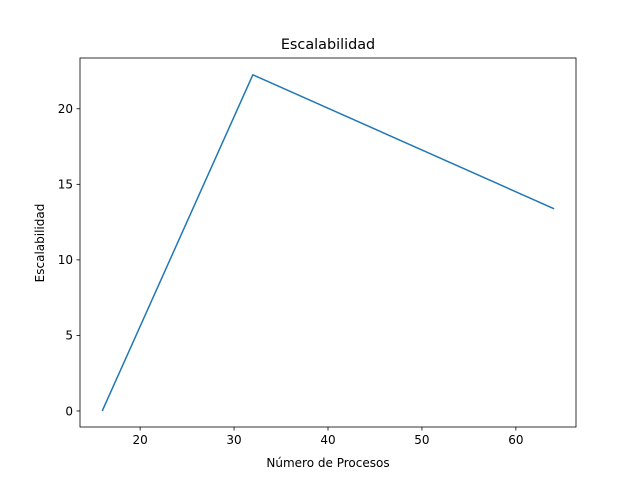 This screenshot has height=484, width=640. What do you see at coordinates (69, 411) in the screenshot?
I see `y-tick-label: 0` at bounding box center [69, 411].